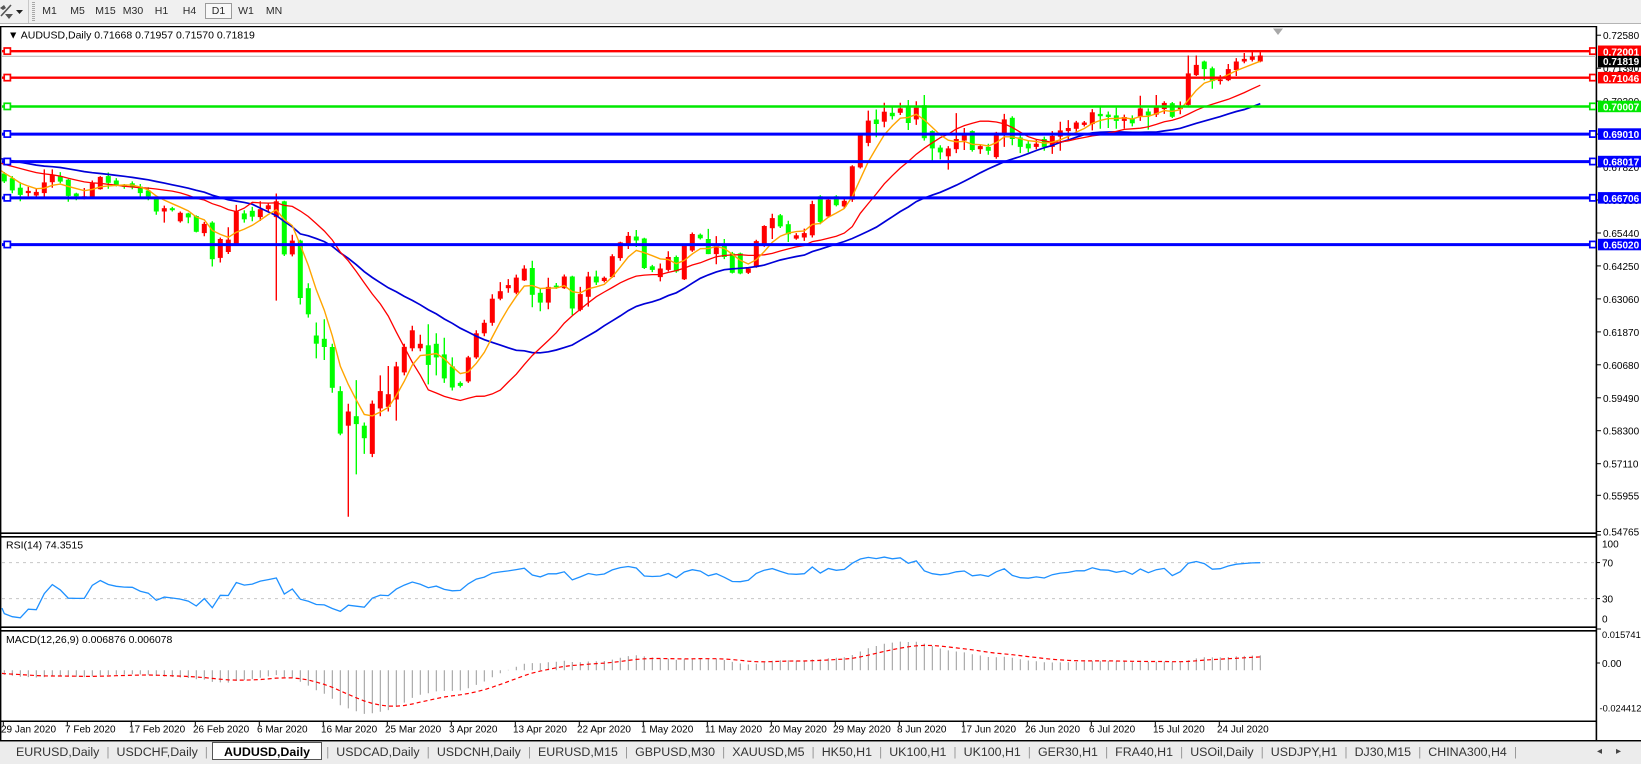 The height and width of the screenshot is (764, 1641). I want to click on svg-text: 11 May 2020, so click(734, 730).